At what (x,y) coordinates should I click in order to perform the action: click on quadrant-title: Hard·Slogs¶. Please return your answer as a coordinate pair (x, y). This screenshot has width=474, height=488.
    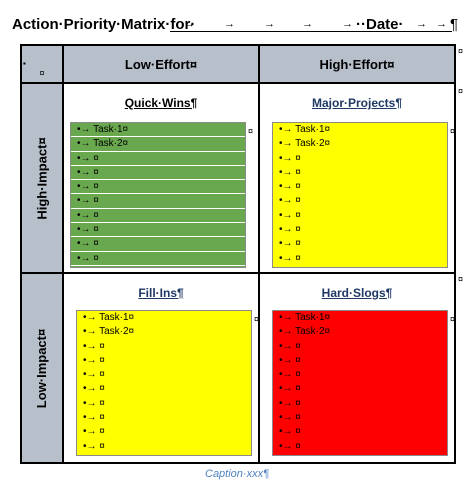
    Looking at the image, I should click on (357, 293).